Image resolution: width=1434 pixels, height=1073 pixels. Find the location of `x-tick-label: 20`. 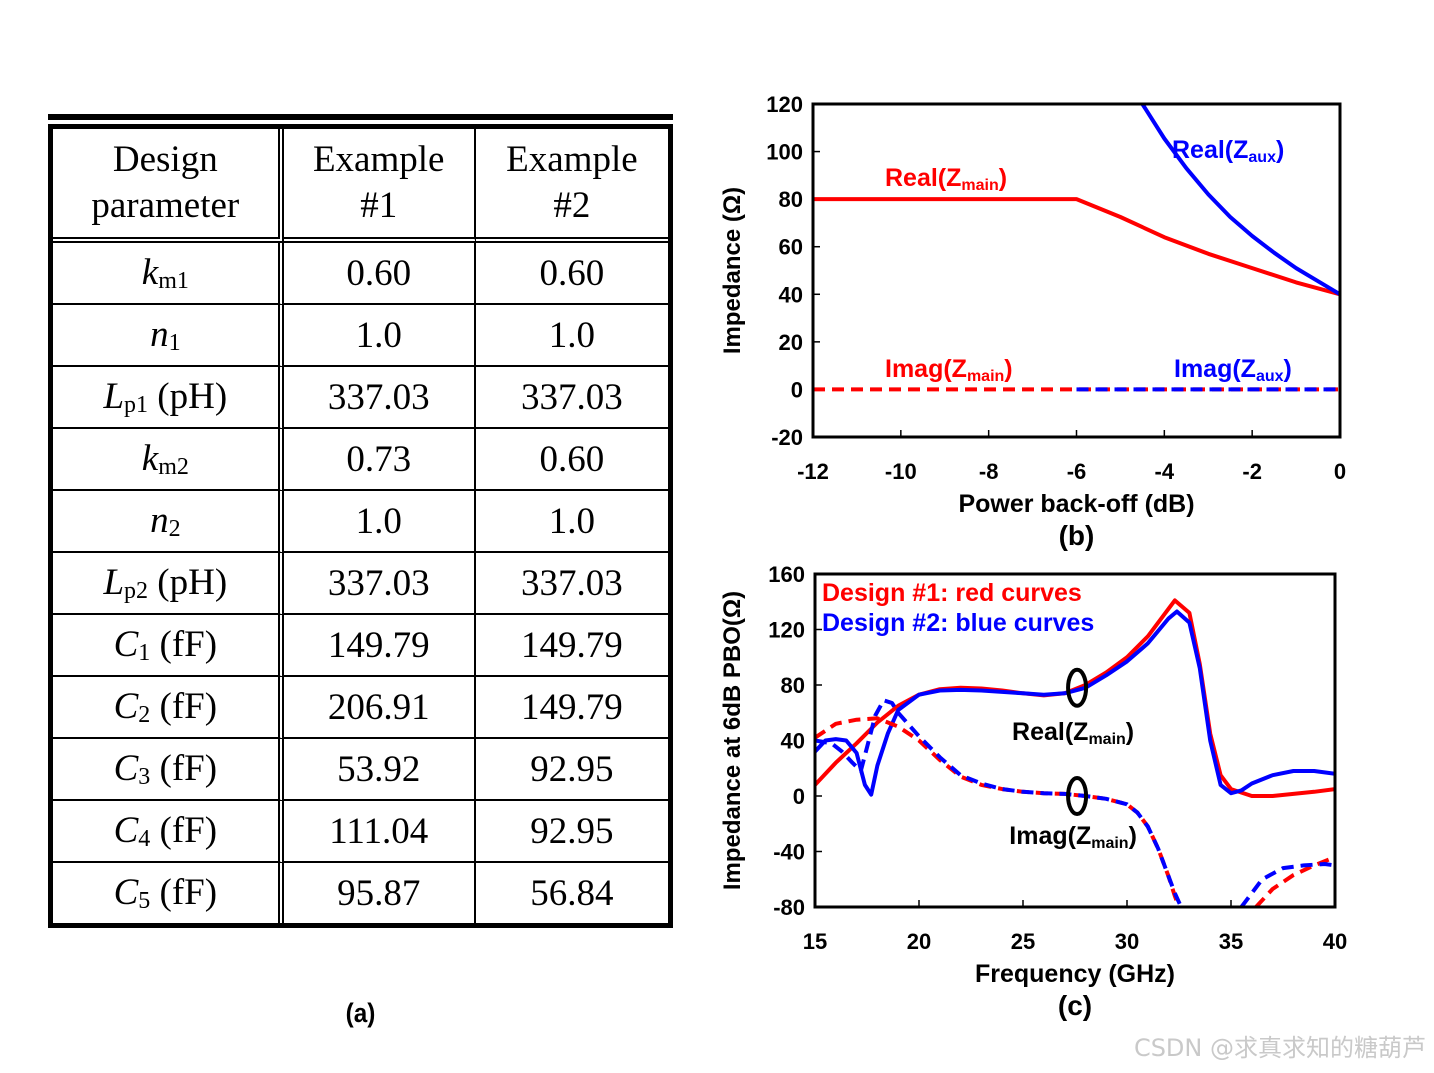

x-tick-label: 20 is located at coordinates (919, 941).